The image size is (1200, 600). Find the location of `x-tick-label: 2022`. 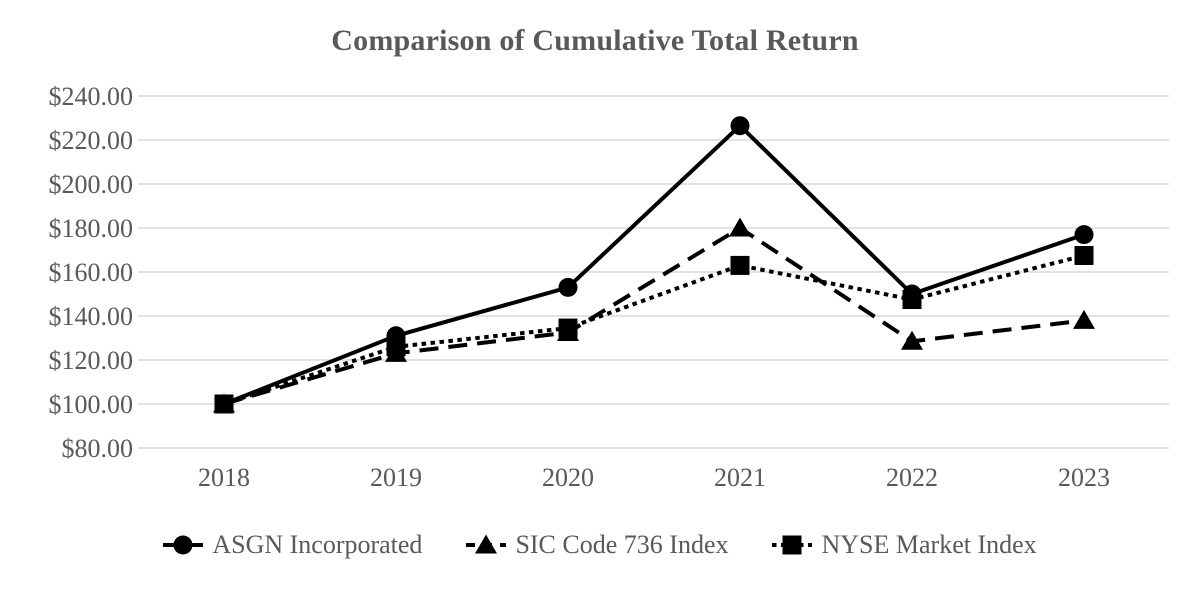

x-tick-label: 2022 is located at coordinates (912, 477).